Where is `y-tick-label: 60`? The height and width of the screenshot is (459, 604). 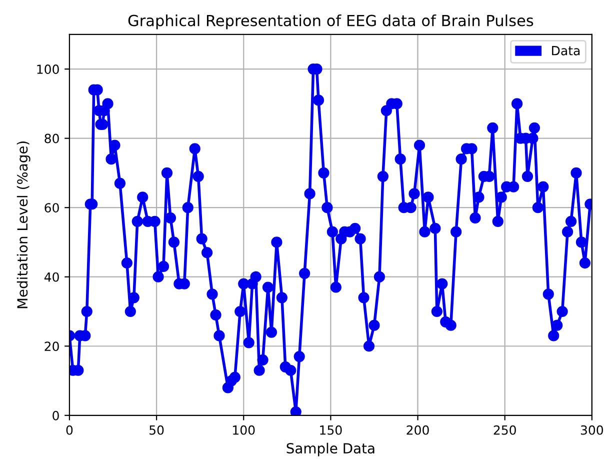
y-tick-label: 60 is located at coordinates (51, 208).